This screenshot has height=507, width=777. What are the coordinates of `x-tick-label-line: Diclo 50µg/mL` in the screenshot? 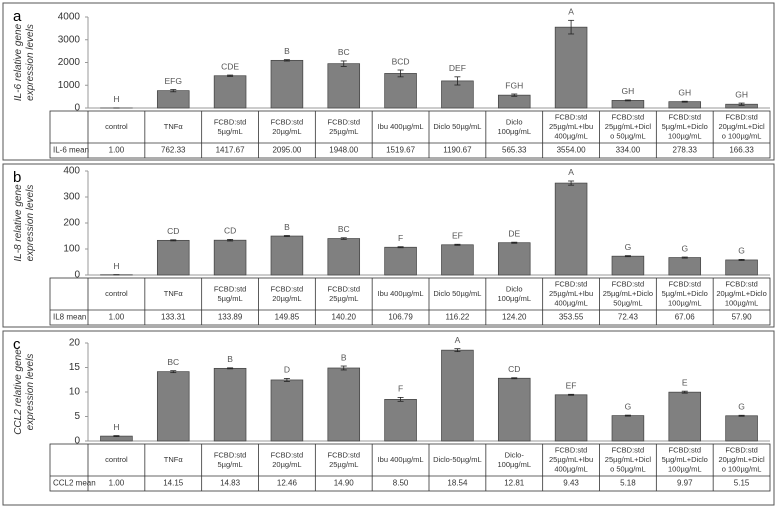 It's located at (457, 126).